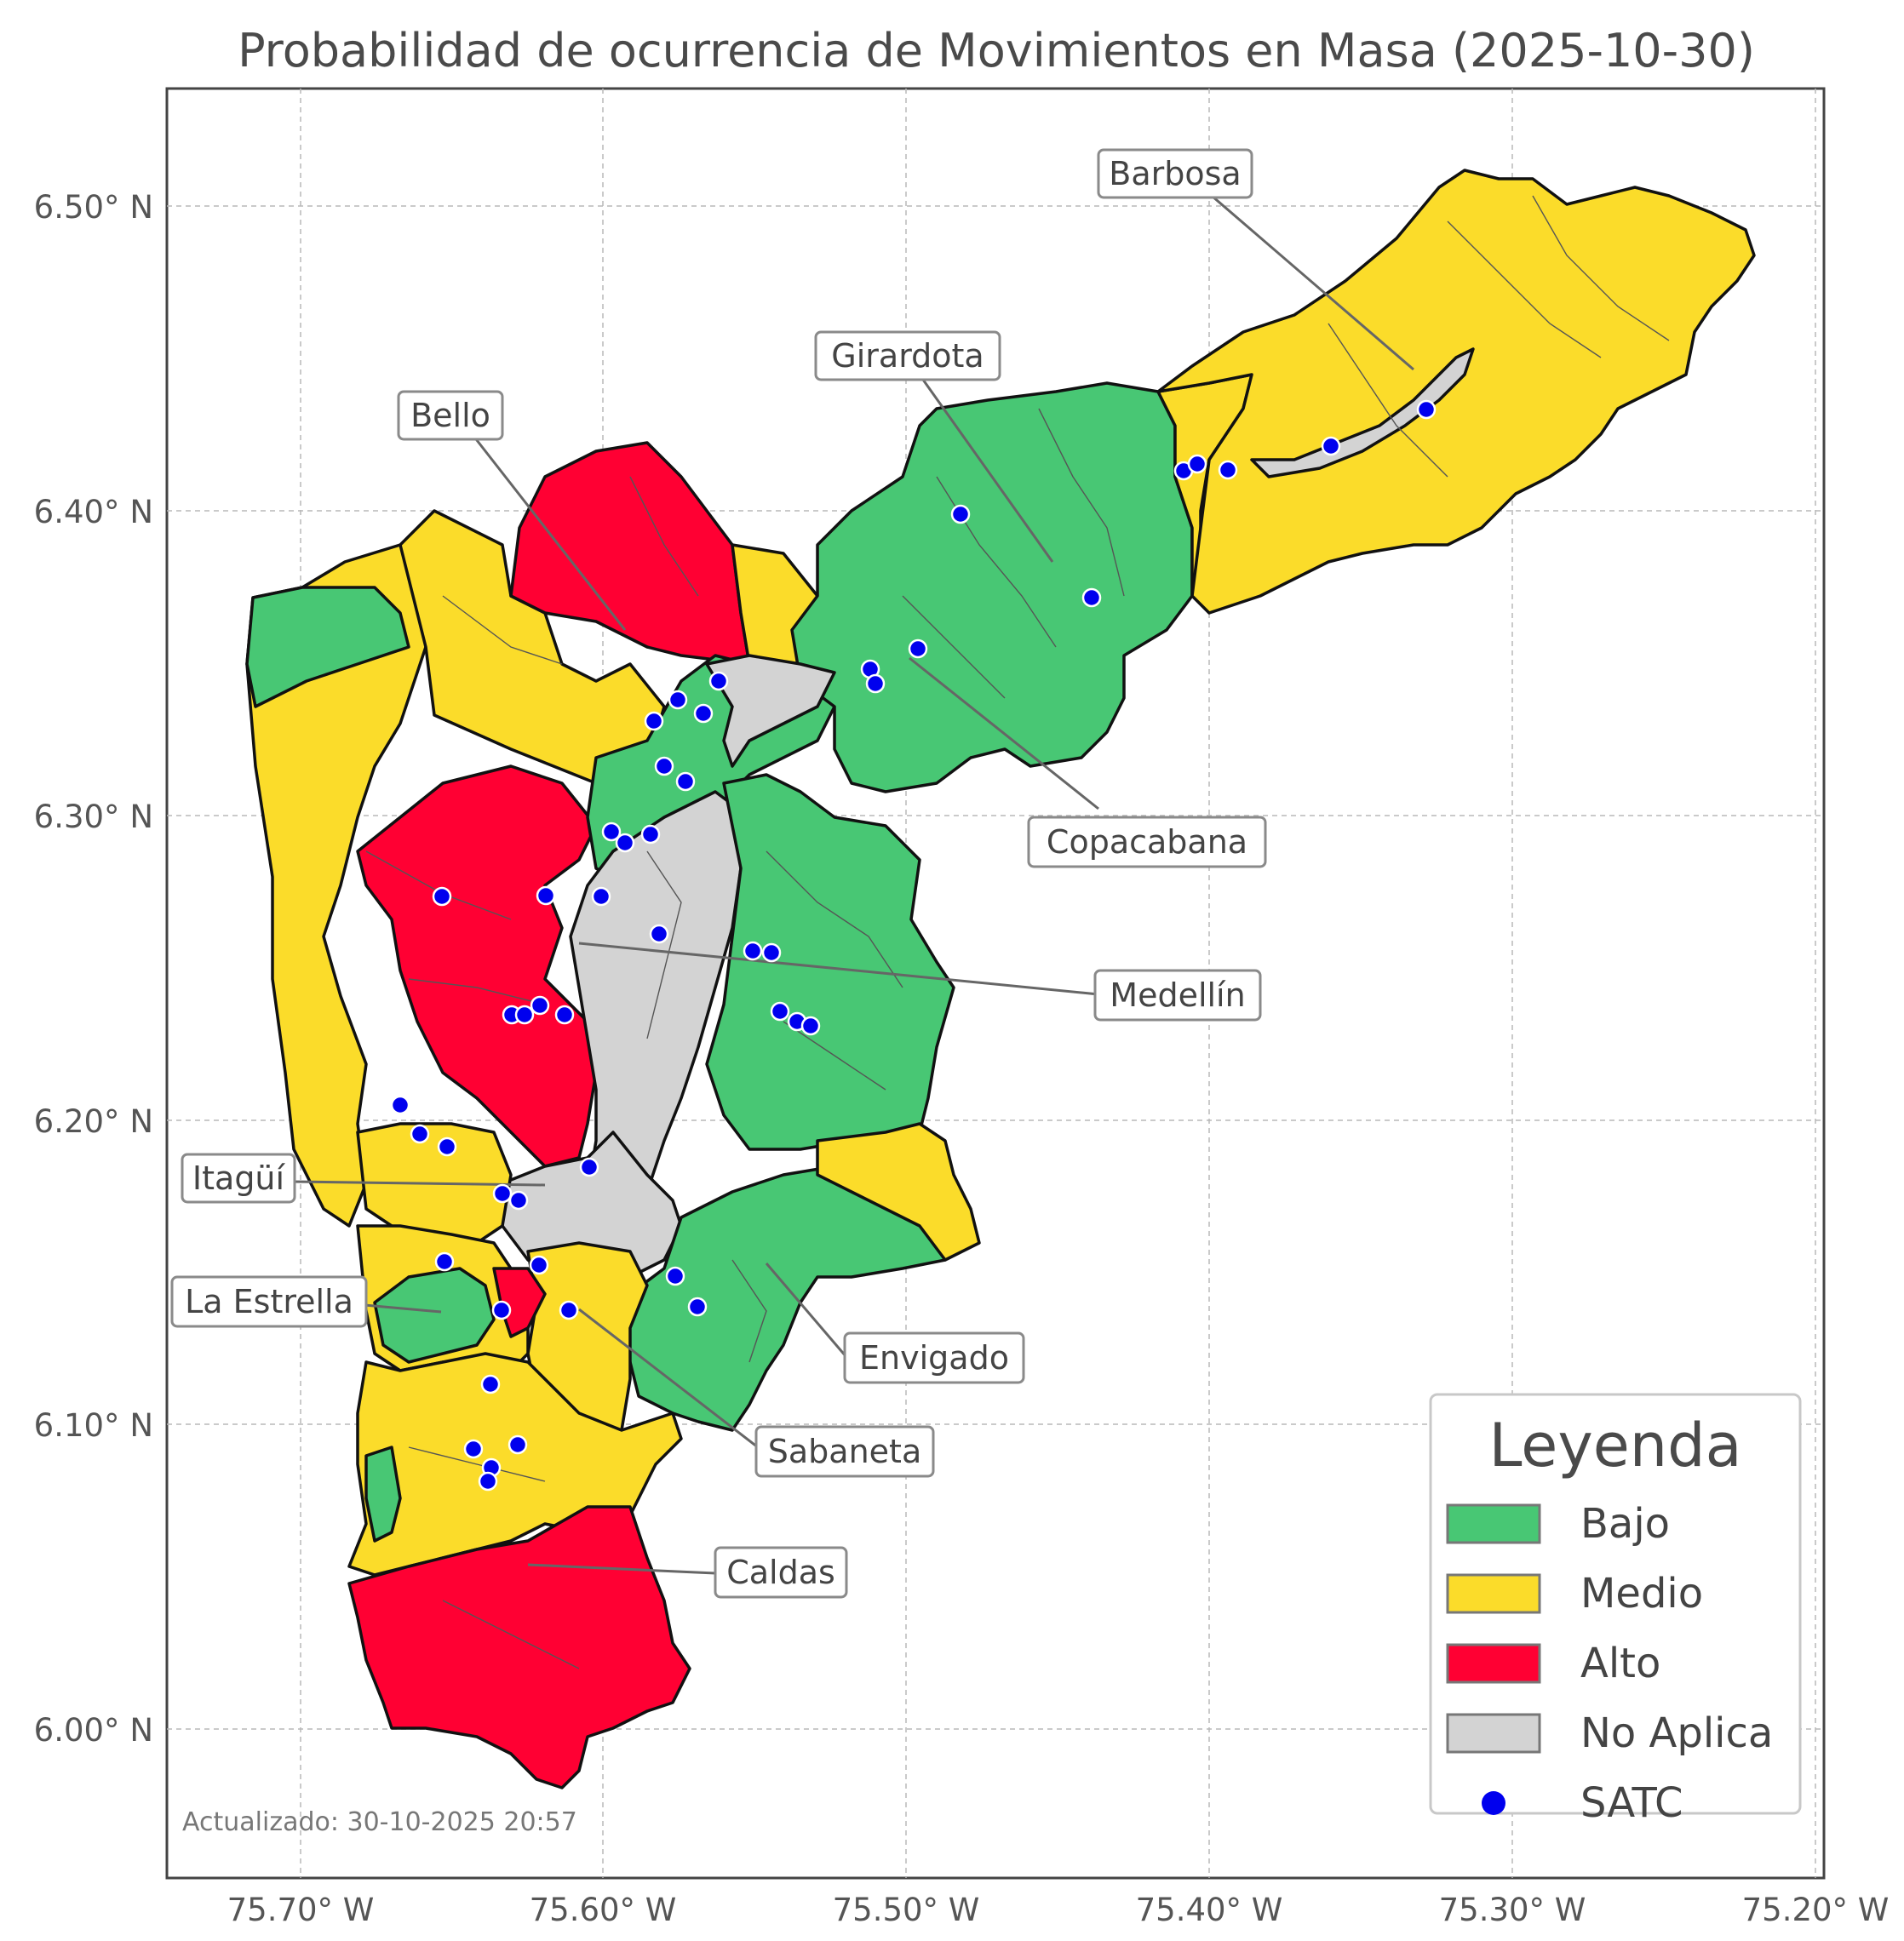  What do you see at coordinates (301, 1910) in the screenshot?
I see `x-tick-label: 75.70° W` at bounding box center [301, 1910].